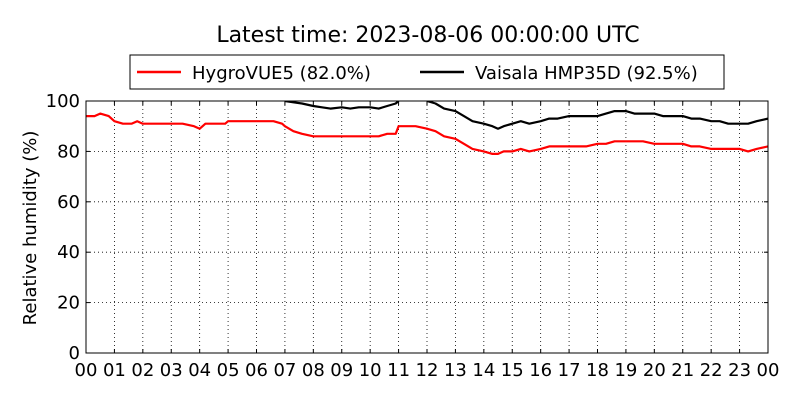 The image size is (800, 400). Describe the element at coordinates (74, 353) in the screenshot. I see `y-tick-label: 0` at that location.